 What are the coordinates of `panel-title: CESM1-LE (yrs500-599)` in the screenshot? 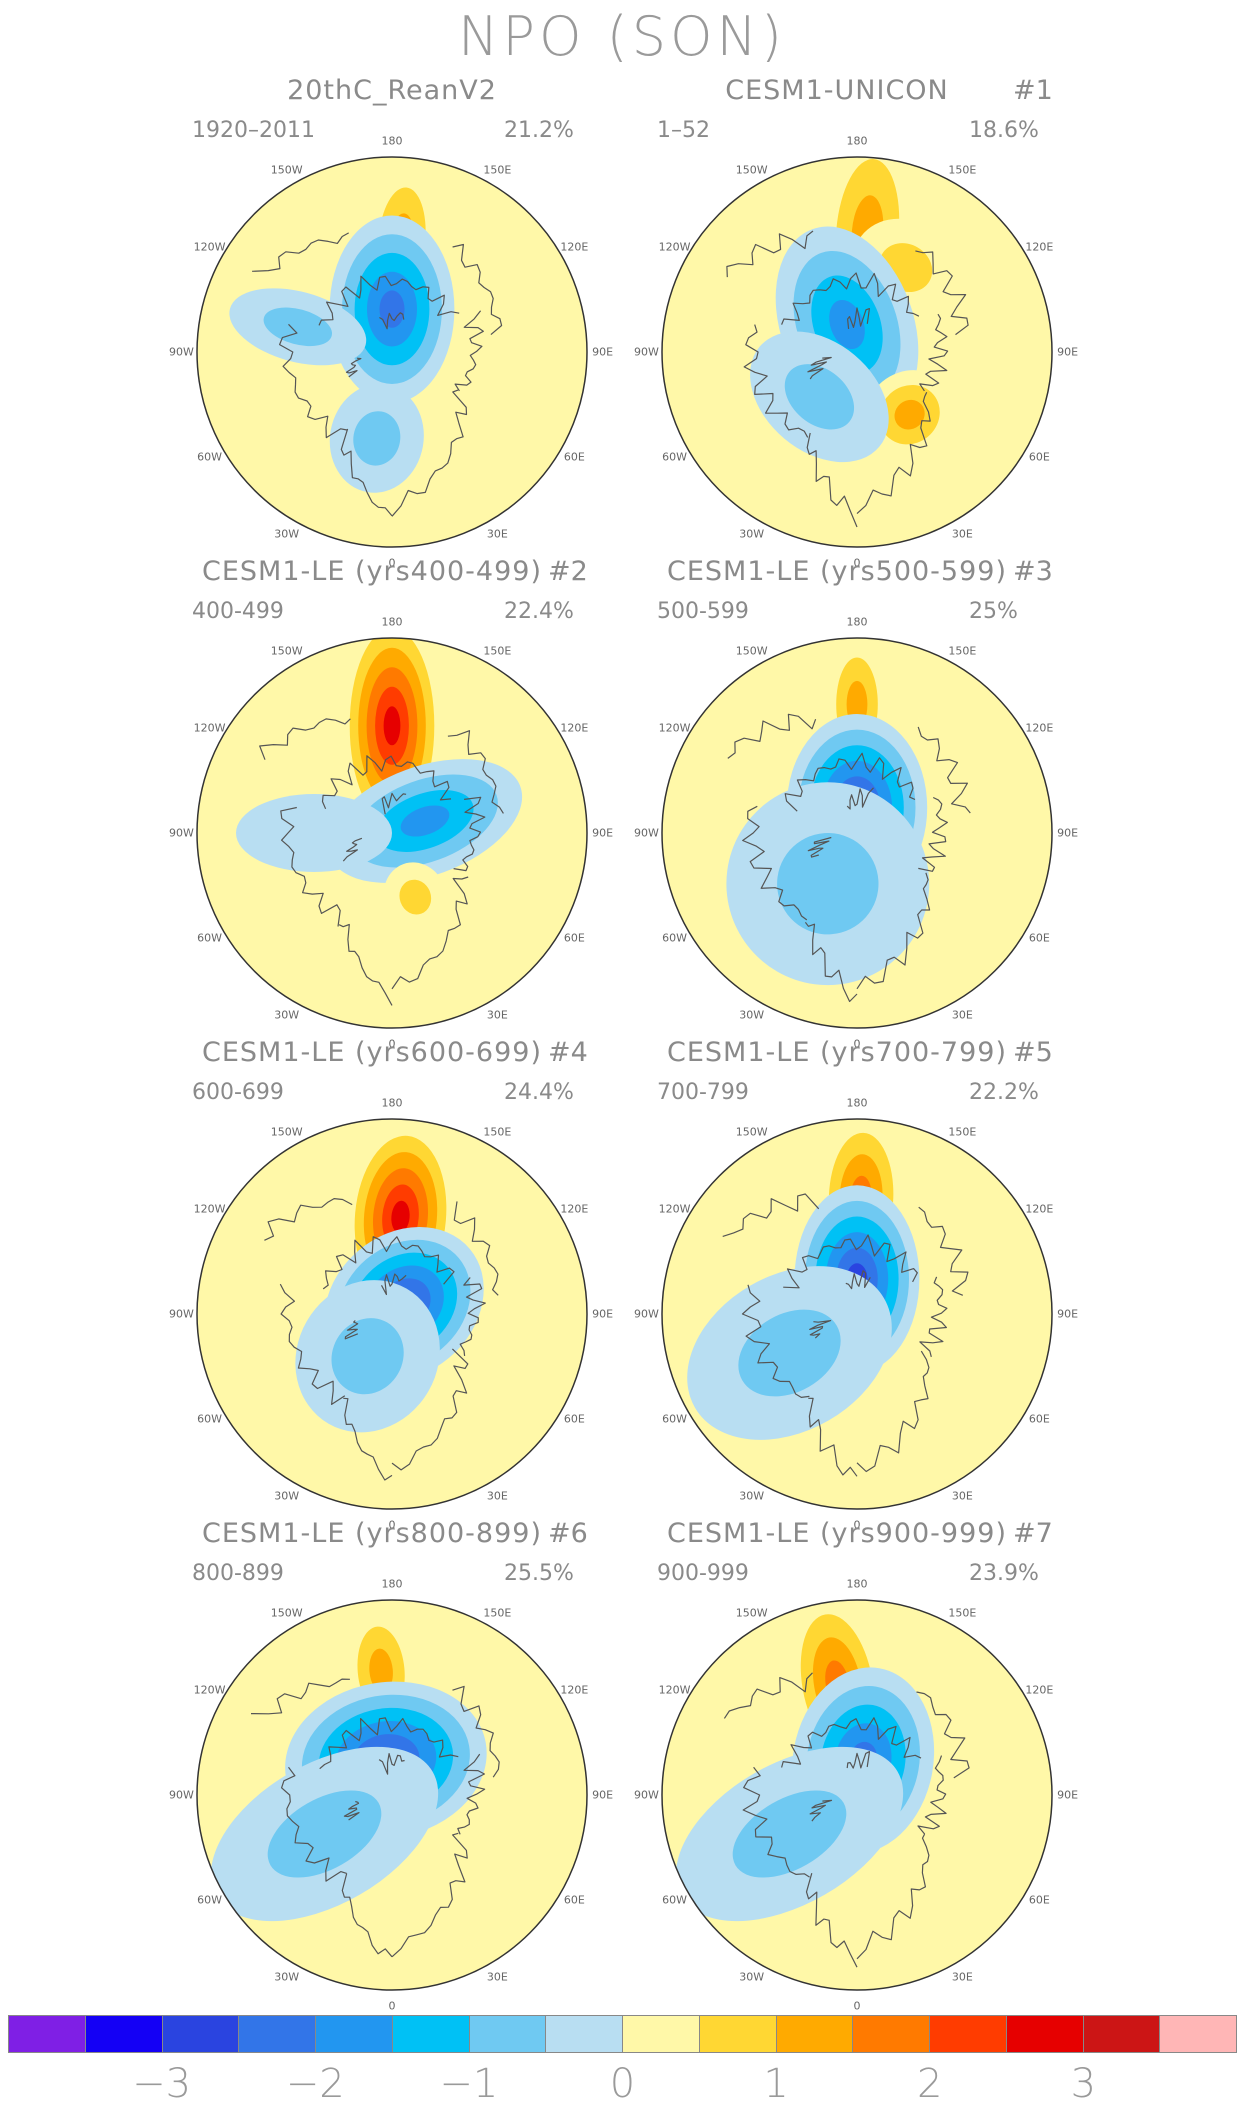 It's located at (837, 571).